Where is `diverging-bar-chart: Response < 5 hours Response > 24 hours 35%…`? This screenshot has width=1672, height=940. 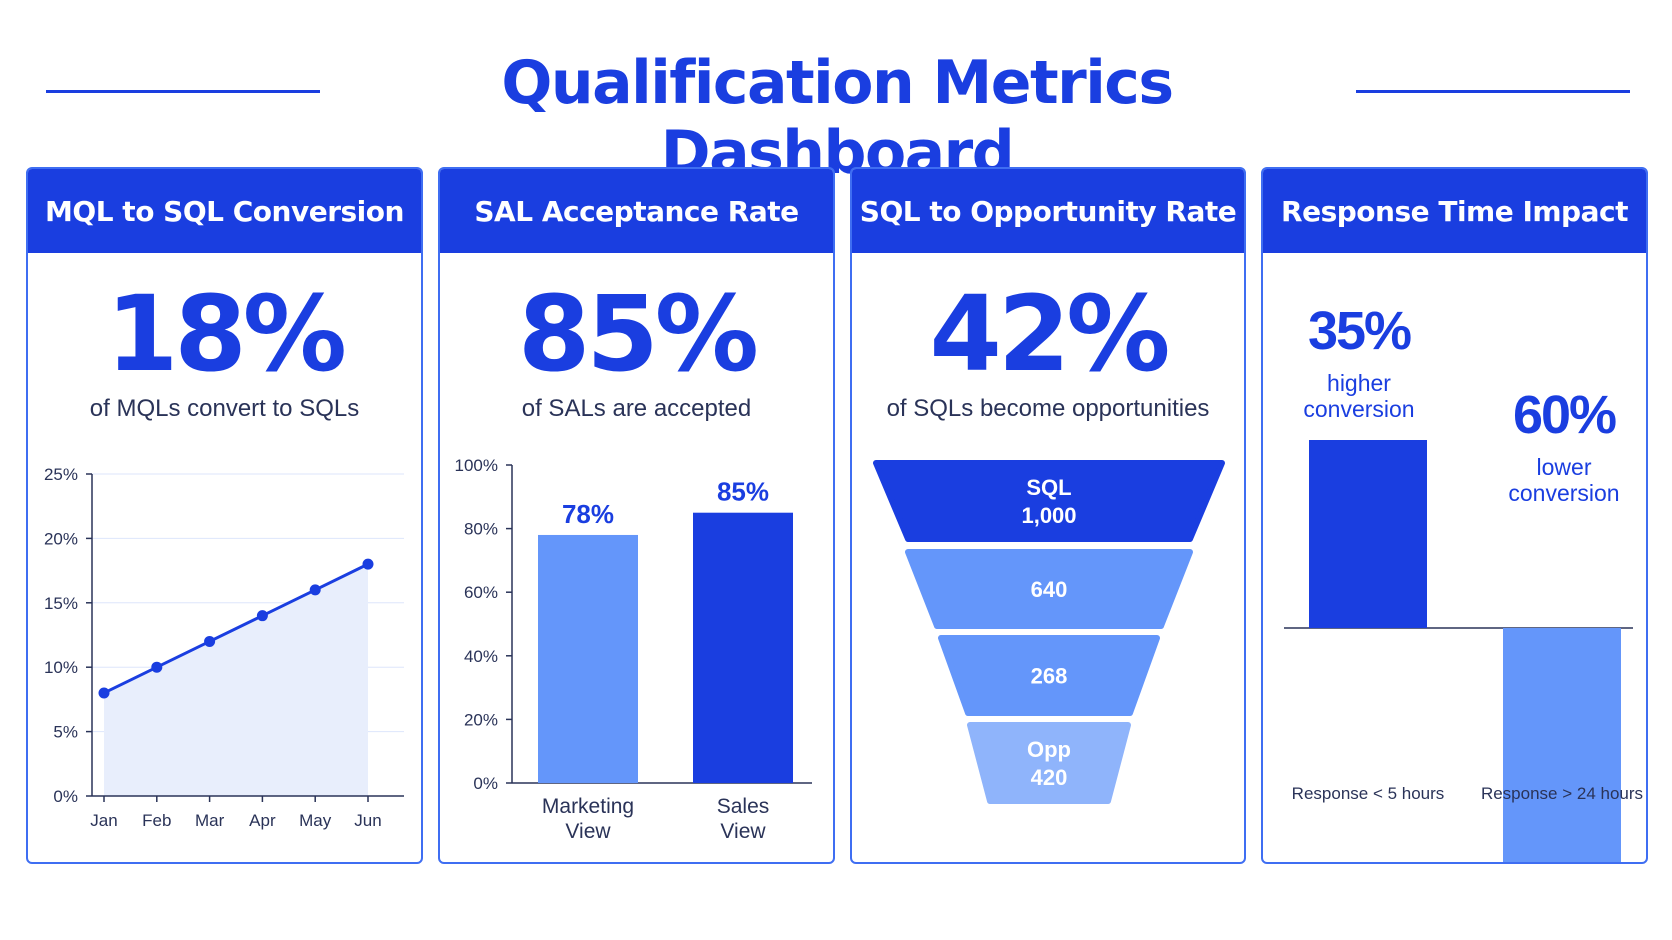
diverging-bar-chart: Response < 5 hours Response > 24 hours 35%… is located at coordinates (1463, 581).